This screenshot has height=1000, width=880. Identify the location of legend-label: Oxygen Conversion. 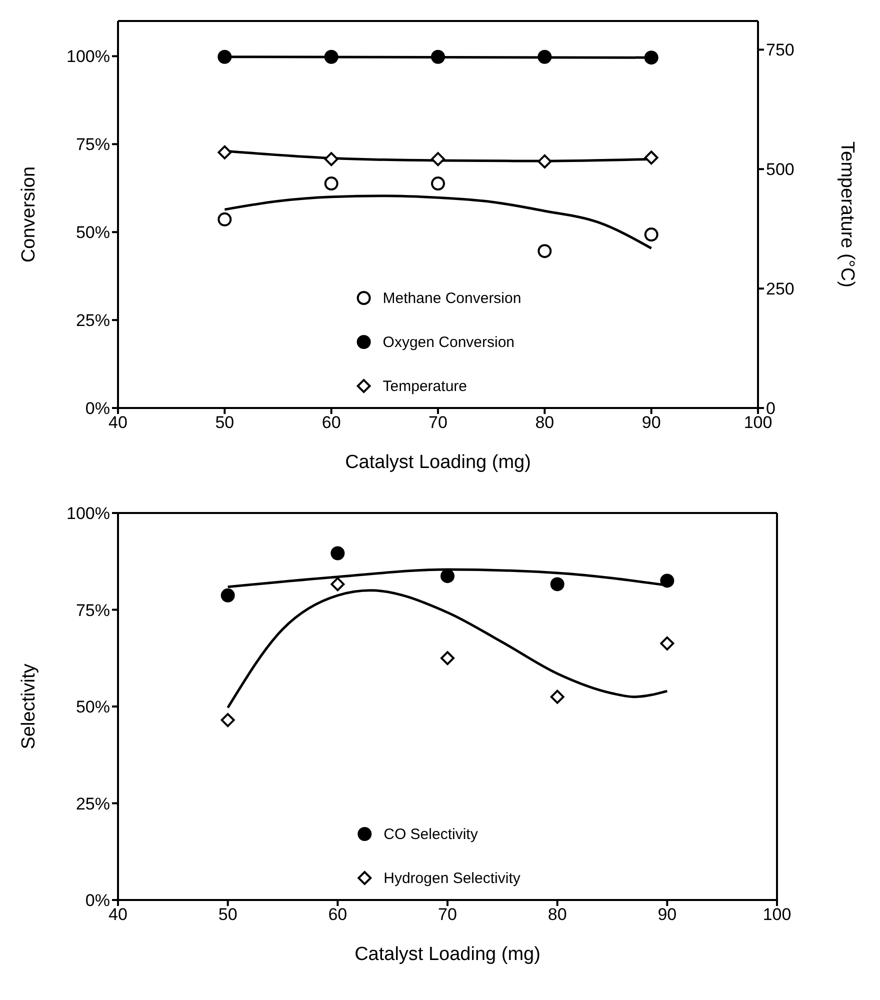
(448, 342).